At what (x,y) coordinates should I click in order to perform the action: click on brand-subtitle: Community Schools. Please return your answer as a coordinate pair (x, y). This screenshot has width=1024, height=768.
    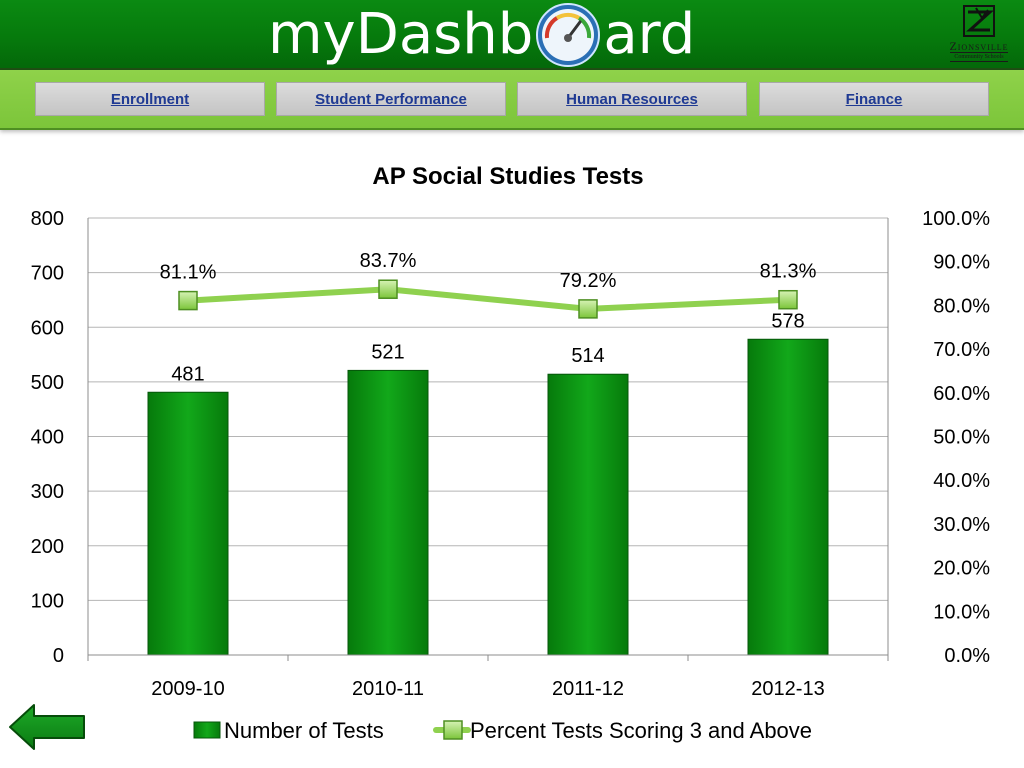
    Looking at the image, I should click on (979, 57).